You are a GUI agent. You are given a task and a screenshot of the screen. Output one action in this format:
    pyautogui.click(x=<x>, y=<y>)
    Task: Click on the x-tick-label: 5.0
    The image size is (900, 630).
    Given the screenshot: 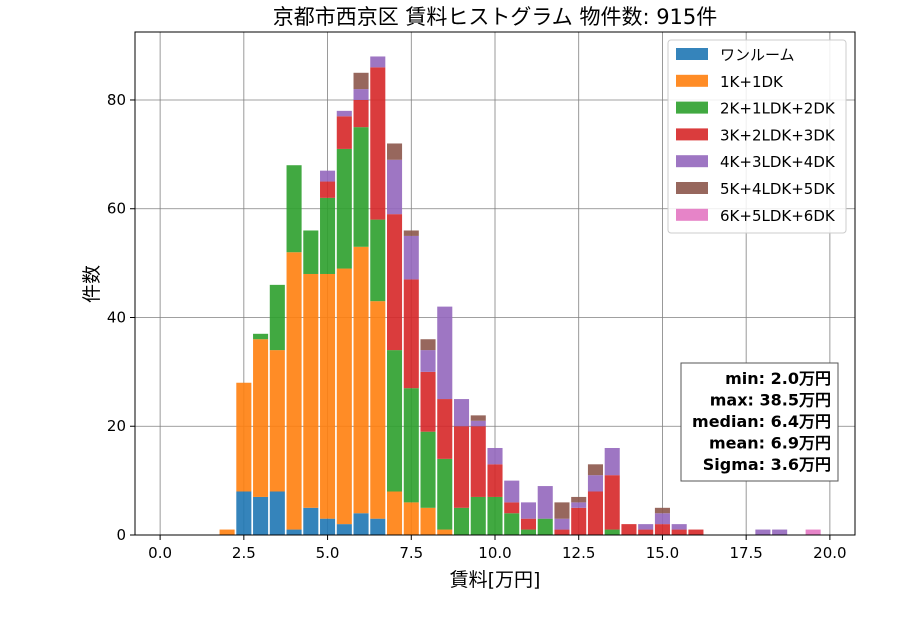 What is the action you would take?
    pyautogui.click(x=328, y=553)
    